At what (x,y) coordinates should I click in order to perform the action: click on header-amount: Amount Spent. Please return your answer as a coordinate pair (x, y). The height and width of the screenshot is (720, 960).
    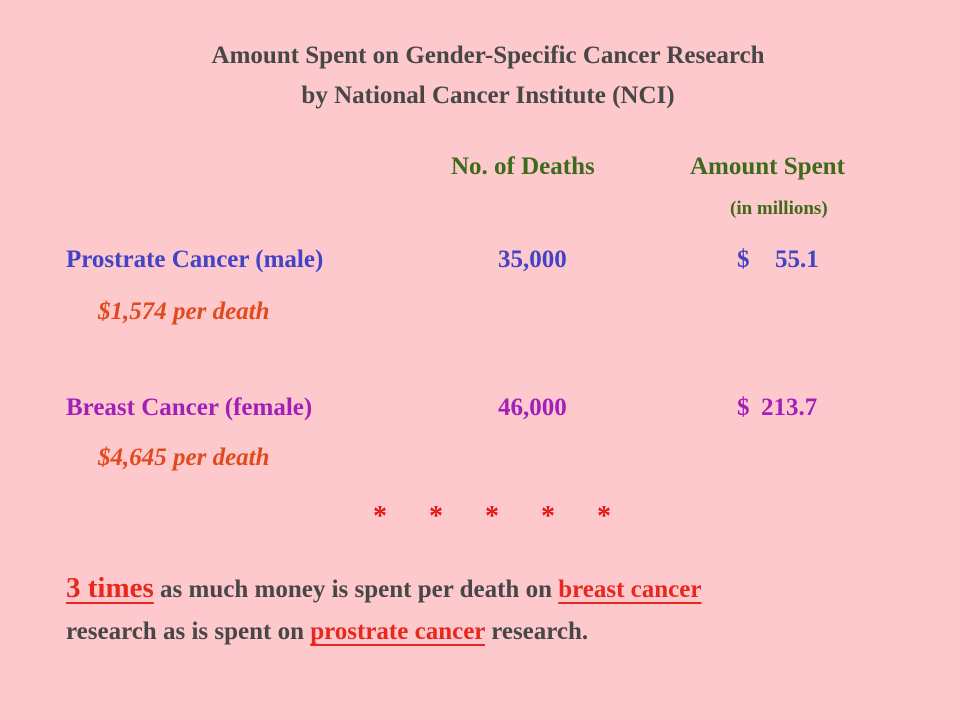
    Looking at the image, I should click on (767, 166).